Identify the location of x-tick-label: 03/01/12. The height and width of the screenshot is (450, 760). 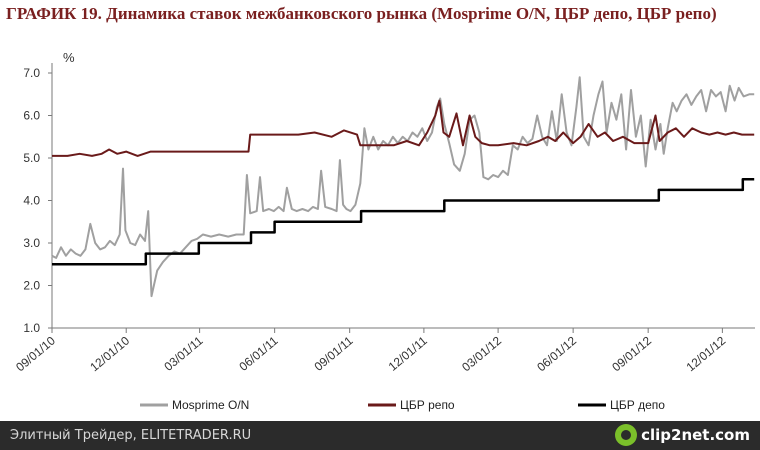
(481, 353).